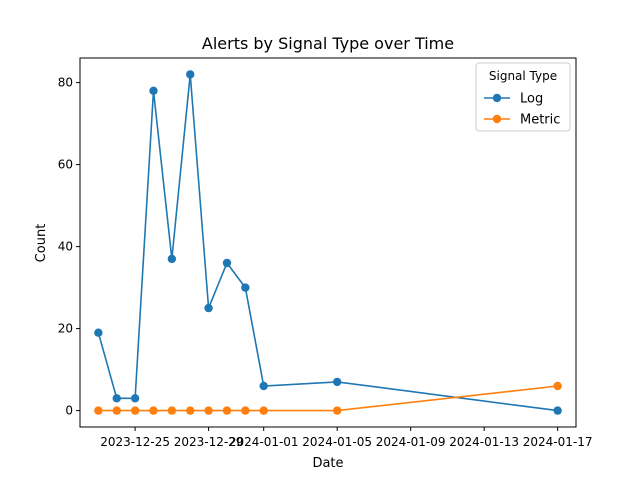 The image size is (640, 480). I want to click on y-tick-label: 80, so click(65, 83).